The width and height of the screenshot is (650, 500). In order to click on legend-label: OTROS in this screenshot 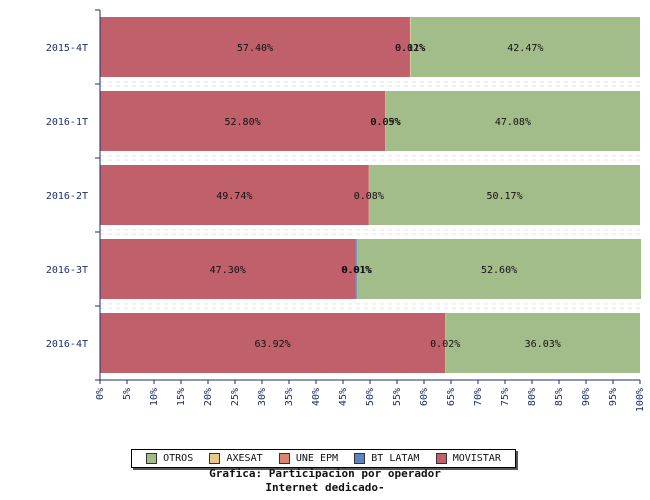, I will do `click(178, 458)`.